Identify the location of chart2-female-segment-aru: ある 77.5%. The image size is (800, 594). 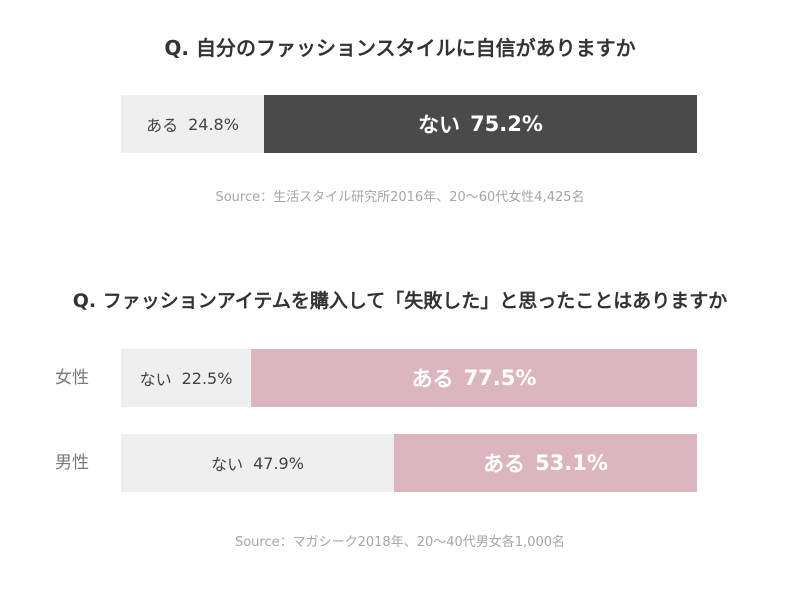
(474, 378).